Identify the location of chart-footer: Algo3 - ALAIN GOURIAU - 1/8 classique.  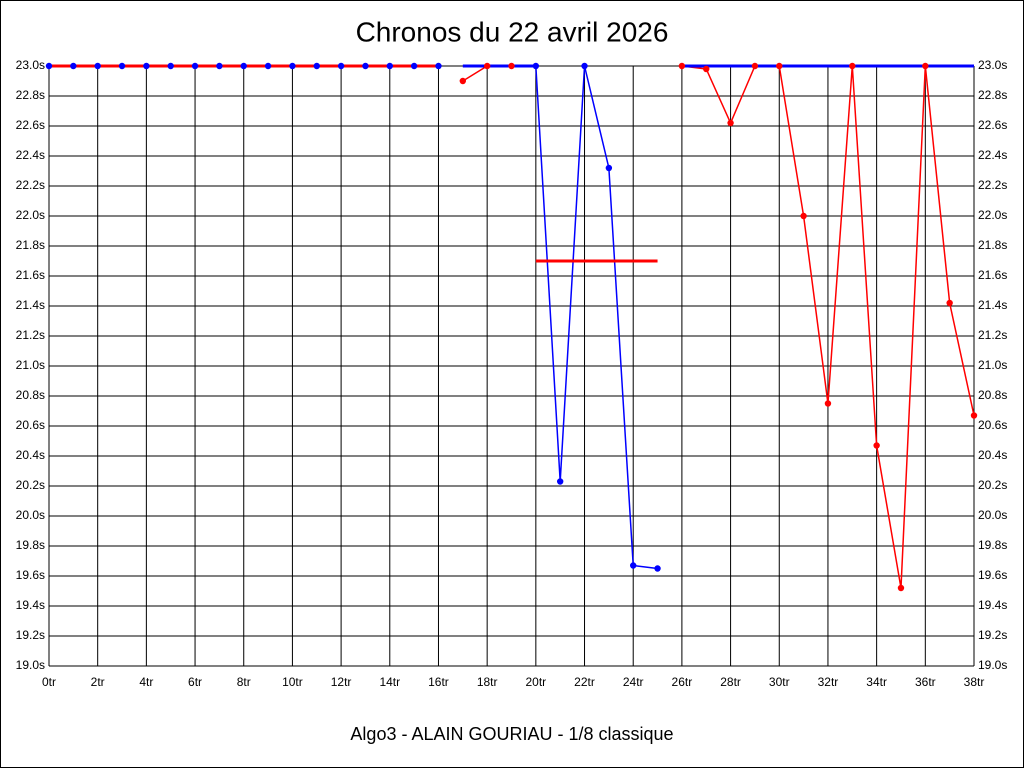
(511, 734).